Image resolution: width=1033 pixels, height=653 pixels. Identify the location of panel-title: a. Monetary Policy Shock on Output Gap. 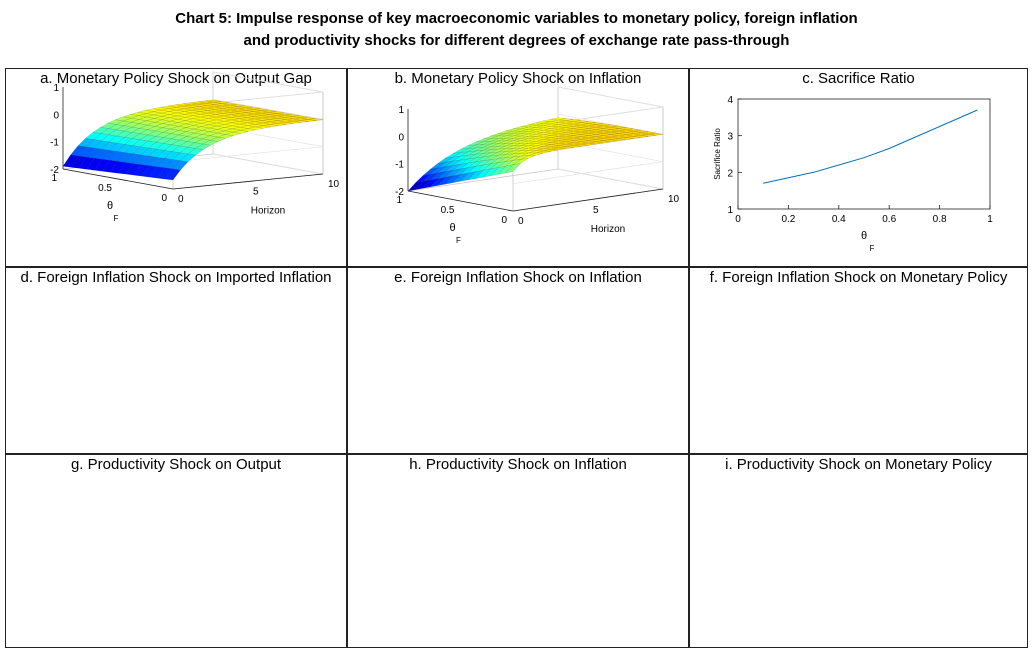
(176, 78).